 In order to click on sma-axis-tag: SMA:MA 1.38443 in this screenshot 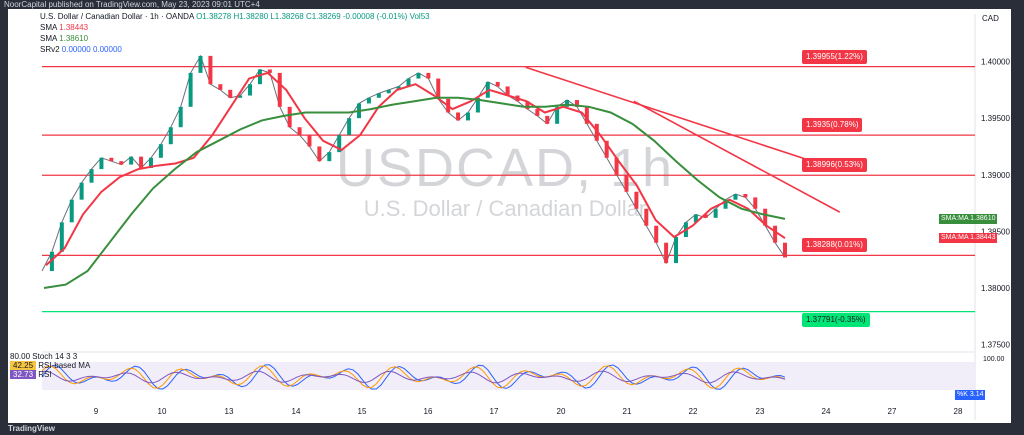, I will do `click(968, 237)`.